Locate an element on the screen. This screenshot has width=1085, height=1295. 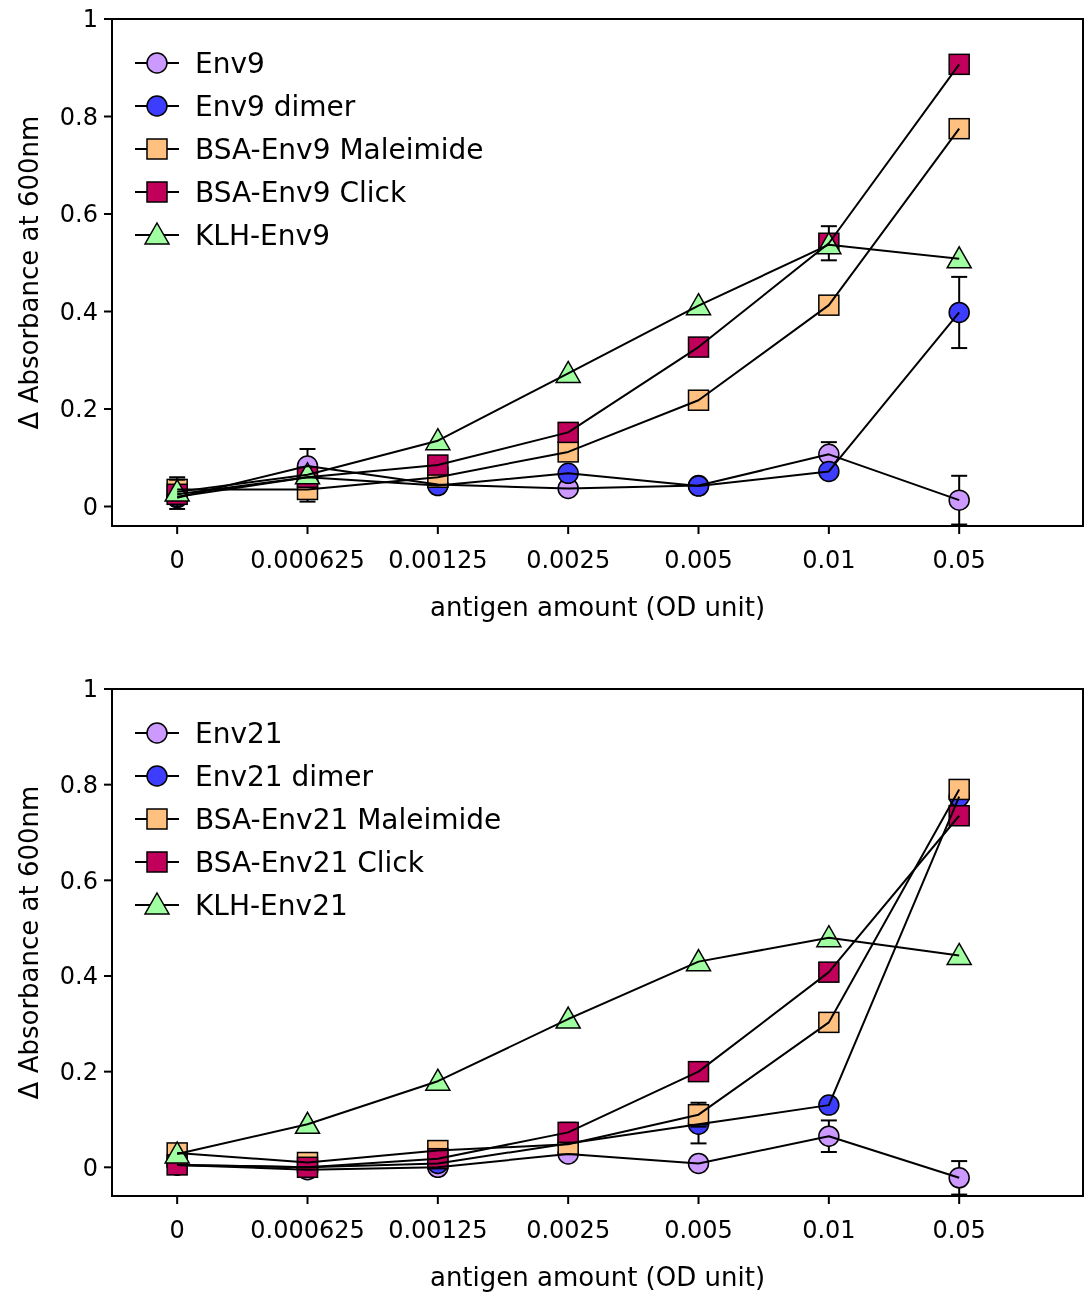
legend-label: KLH-Env21 is located at coordinates (271, 905).